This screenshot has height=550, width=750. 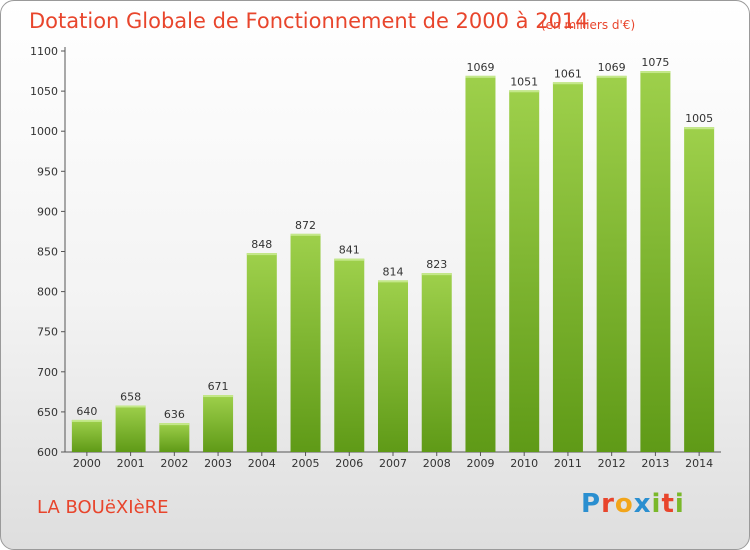 What do you see at coordinates (699, 463) in the screenshot?
I see `x-tick-label-2014: 2014` at bounding box center [699, 463].